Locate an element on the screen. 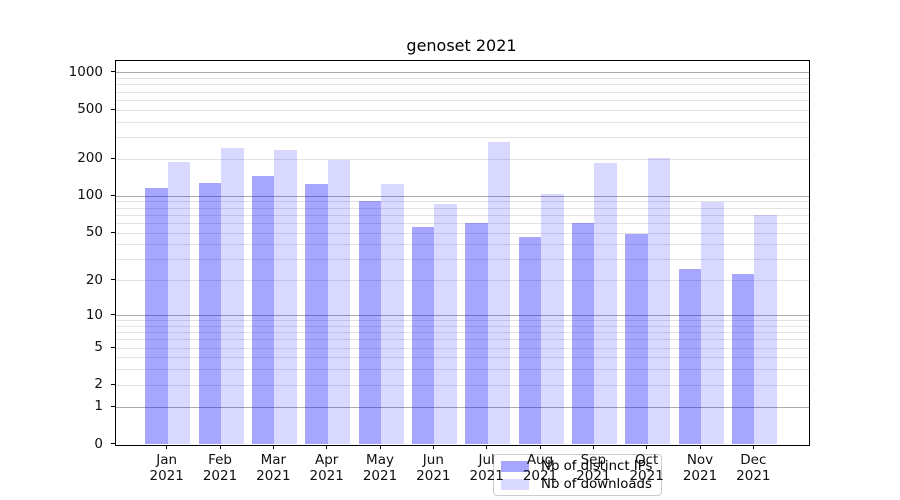  x-tick-month: May is located at coordinates (380, 459).